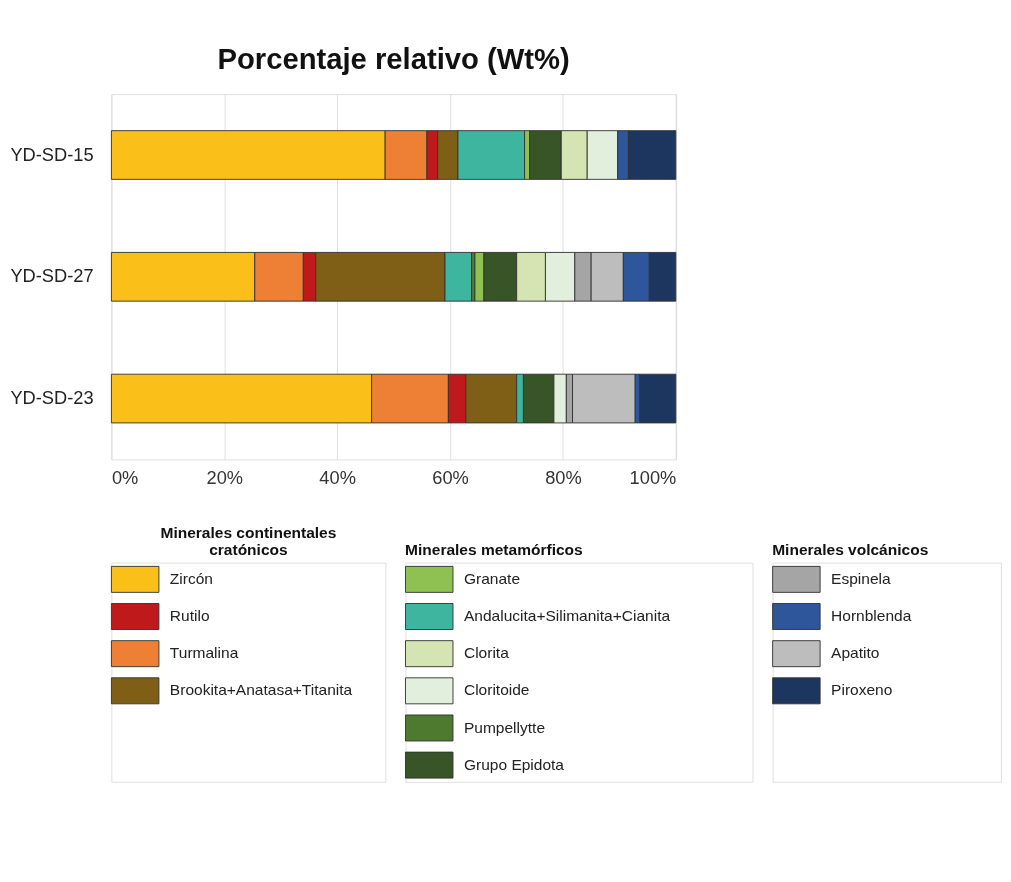 The width and height of the screenshot is (1011, 882). I want to click on legend-label: Clorita, so click(486, 653).